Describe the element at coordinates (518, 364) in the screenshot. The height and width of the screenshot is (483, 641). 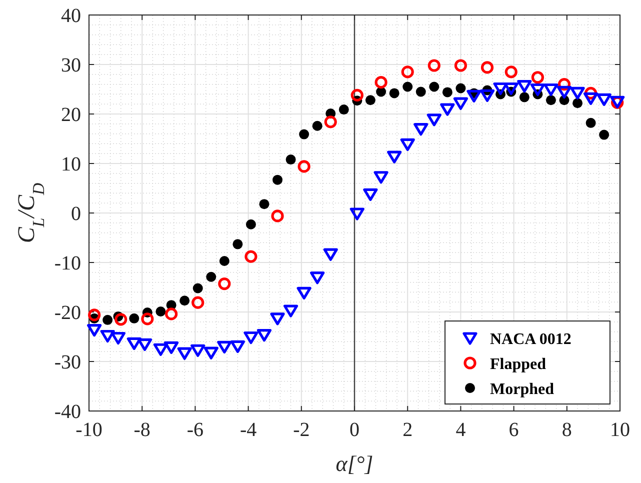
I see `legend-label: Flapped` at that location.